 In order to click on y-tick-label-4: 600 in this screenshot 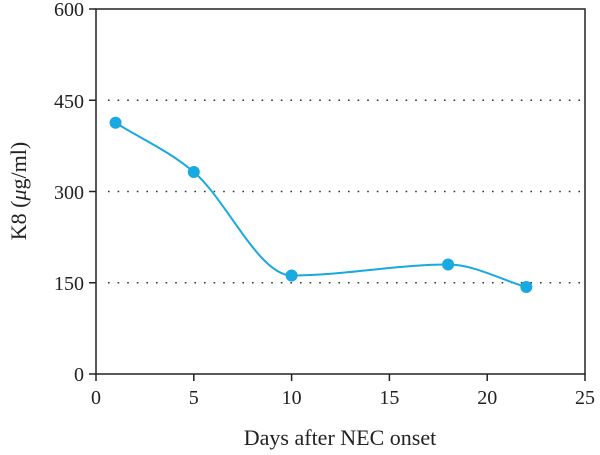, I will do `click(69, 10)`.